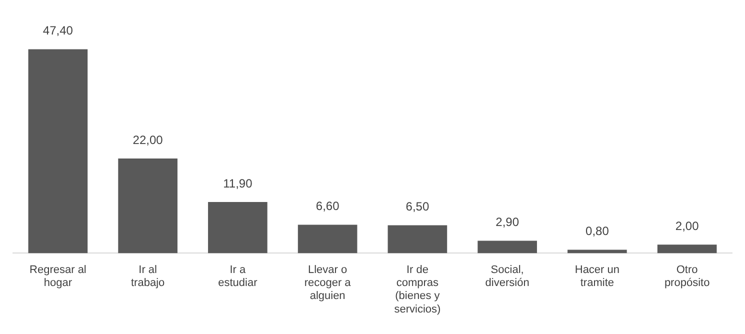 The height and width of the screenshot is (334, 745). What do you see at coordinates (58, 31) in the screenshot?
I see `data-label: 47,40` at bounding box center [58, 31].